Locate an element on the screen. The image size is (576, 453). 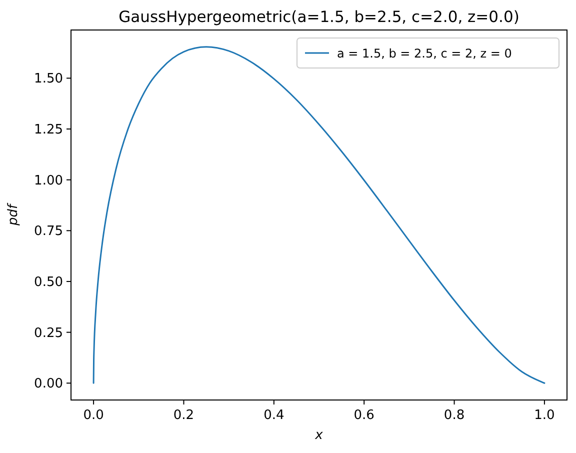
x-tick-label: 0.8 is located at coordinates (454, 415).